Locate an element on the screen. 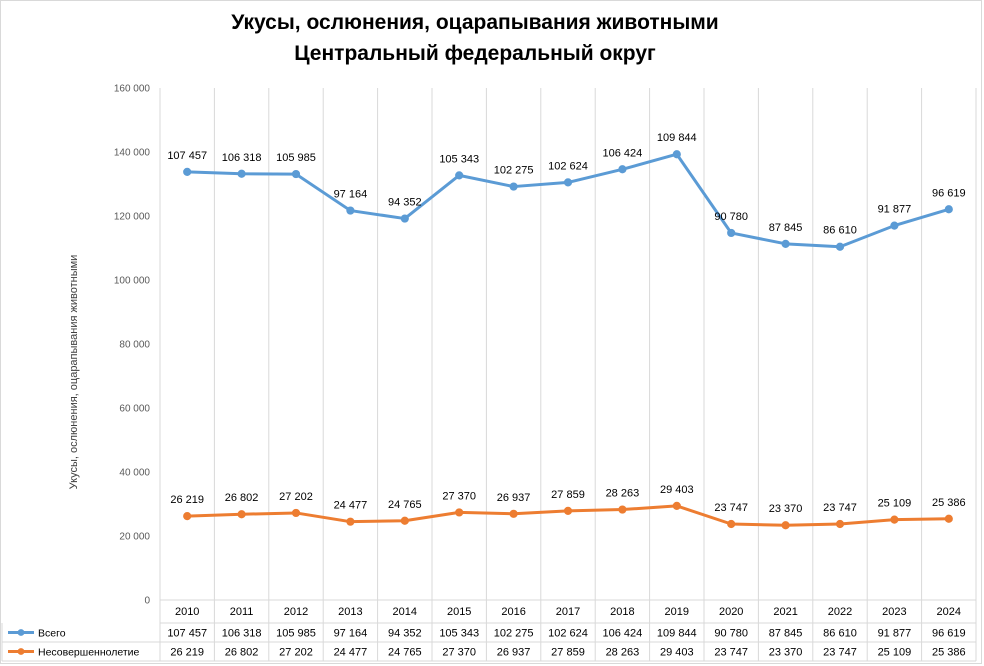  table-cell: 105 985 is located at coordinates (296, 634).